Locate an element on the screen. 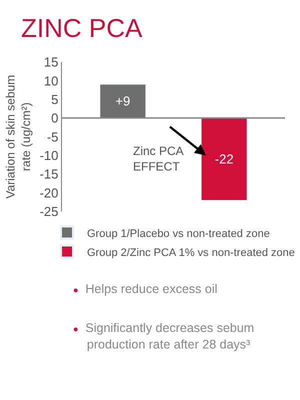 The image size is (300, 400). y-tick-label: -15 is located at coordinates (49, 174).